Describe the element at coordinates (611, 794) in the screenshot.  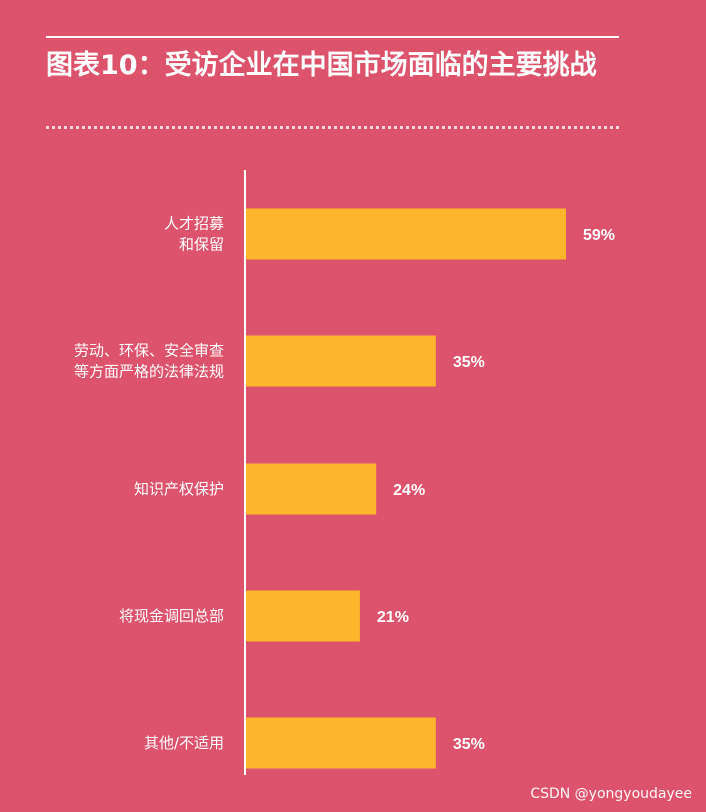
I see `csdn-watermark: CSDN @yongyoudayee` at that location.